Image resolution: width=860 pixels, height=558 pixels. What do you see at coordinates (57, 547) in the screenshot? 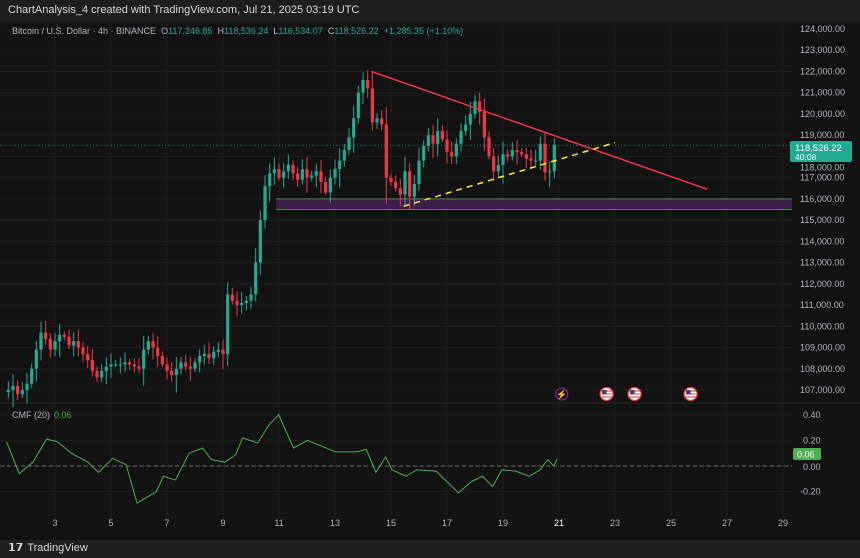
I see `footer-brand: TradingView` at bounding box center [57, 547].